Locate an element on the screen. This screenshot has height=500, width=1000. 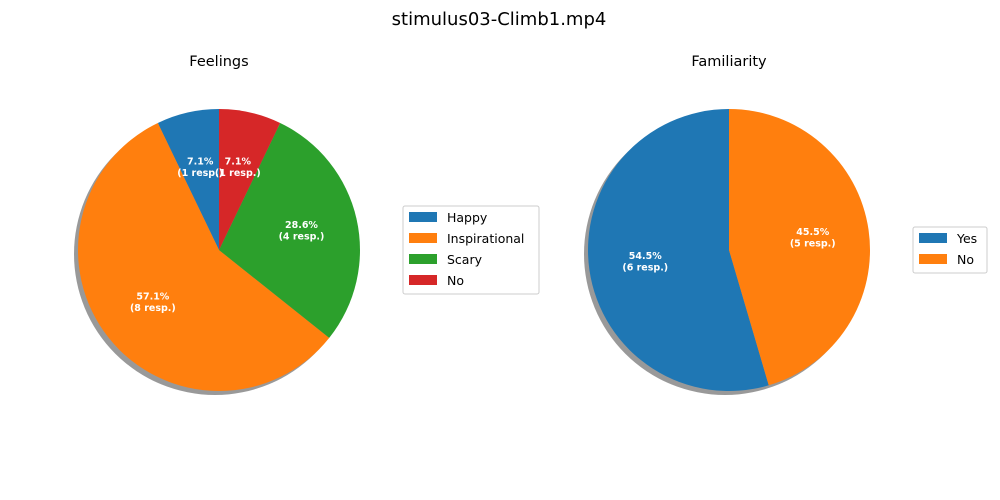
legend-label: Scary is located at coordinates (465, 259).